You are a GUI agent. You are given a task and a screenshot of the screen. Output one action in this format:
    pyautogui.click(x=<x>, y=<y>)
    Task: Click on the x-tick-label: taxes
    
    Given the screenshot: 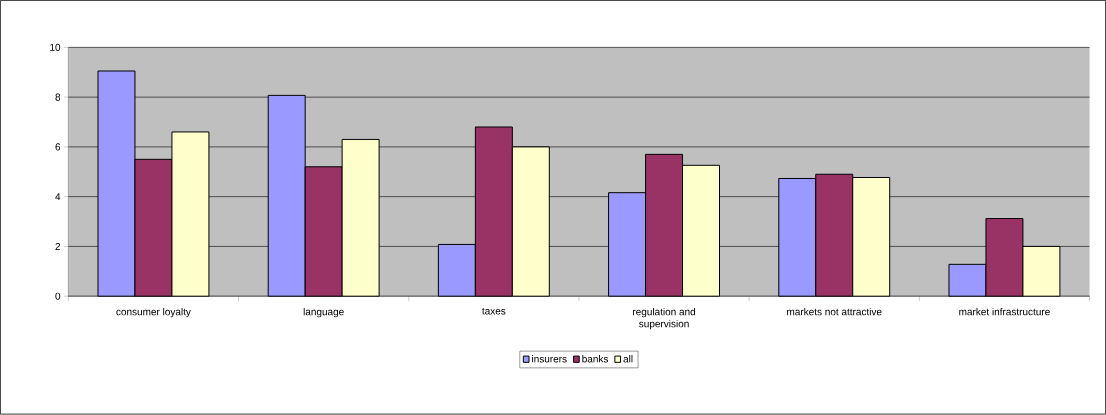 What is the action you would take?
    pyautogui.click(x=494, y=311)
    